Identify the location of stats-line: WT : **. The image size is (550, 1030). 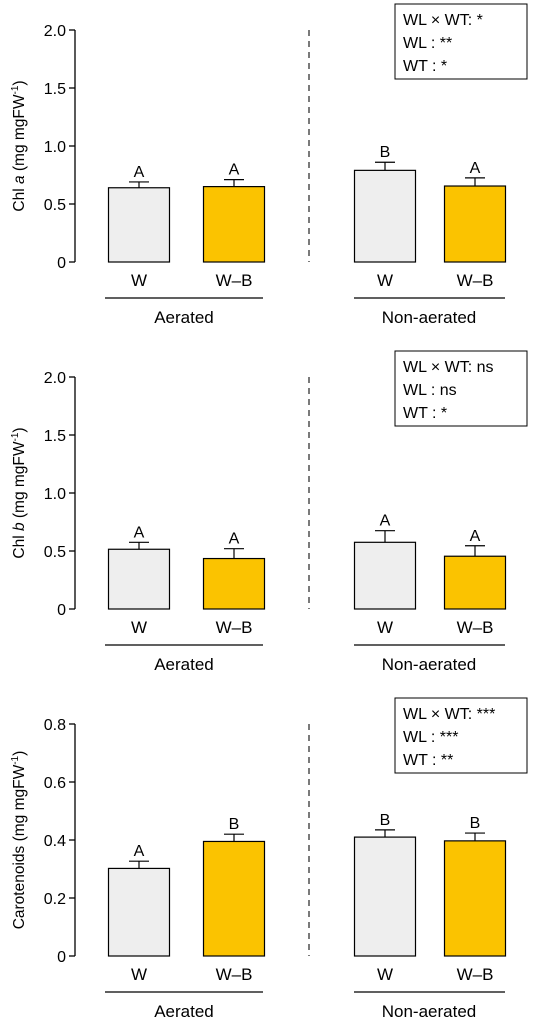
(428, 760).